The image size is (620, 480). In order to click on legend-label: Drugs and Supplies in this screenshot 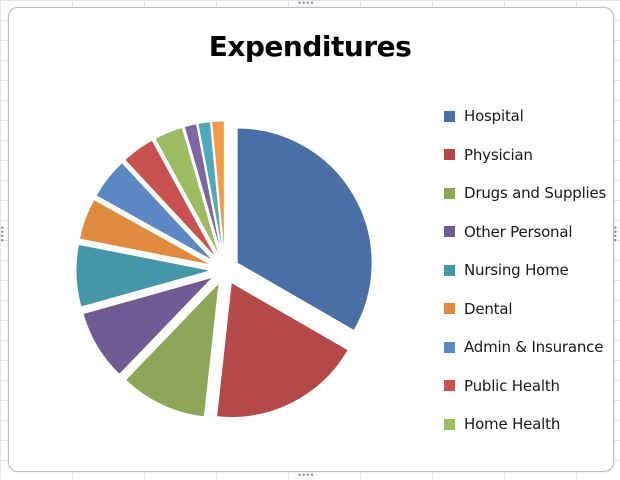, I will do `click(535, 193)`.